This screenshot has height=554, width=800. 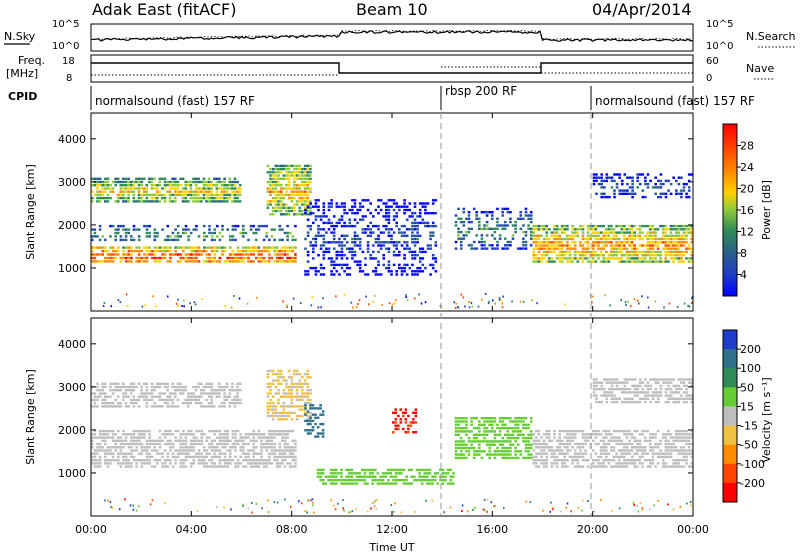 What do you see at coordinates (747, 232) in the screenshot?
I see `power-cb-label: 12` at bounding box center [747, 232].